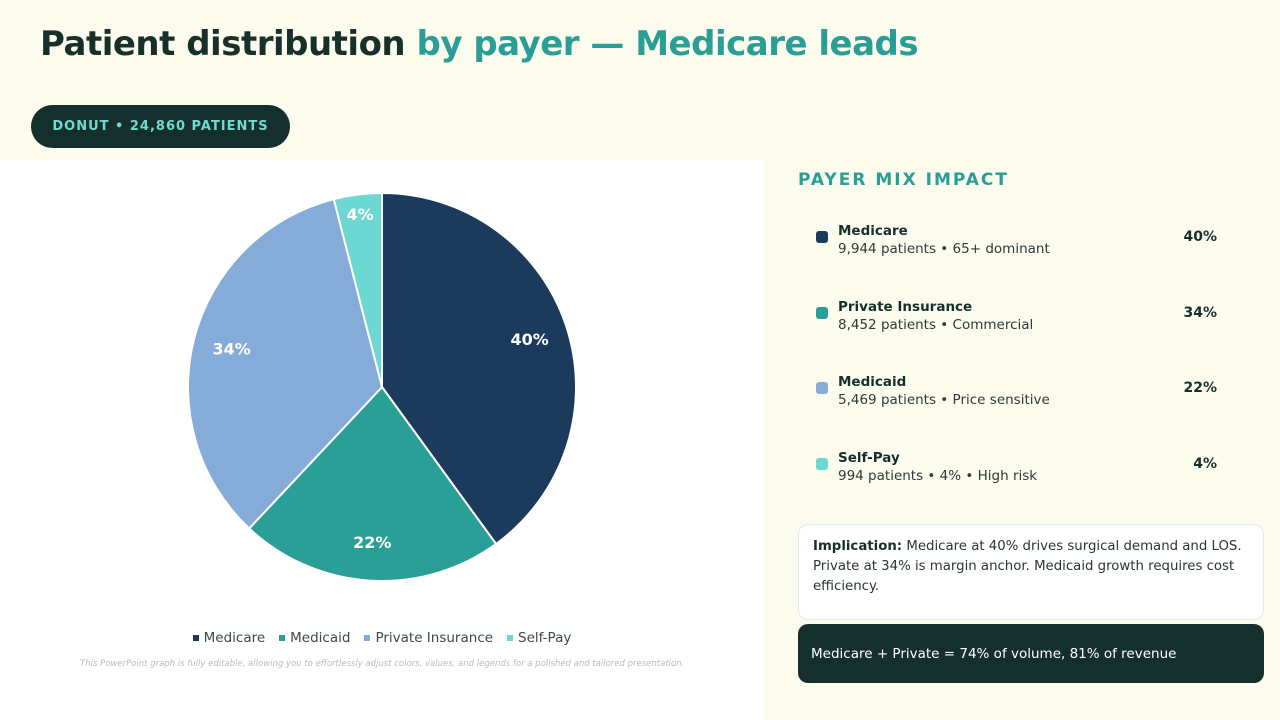 This screenshot has height=720, width=1280. I want to click on payer-mix-row: Self-Pay 994 patients • 4% • High risk 4%, so click(1021, 470).